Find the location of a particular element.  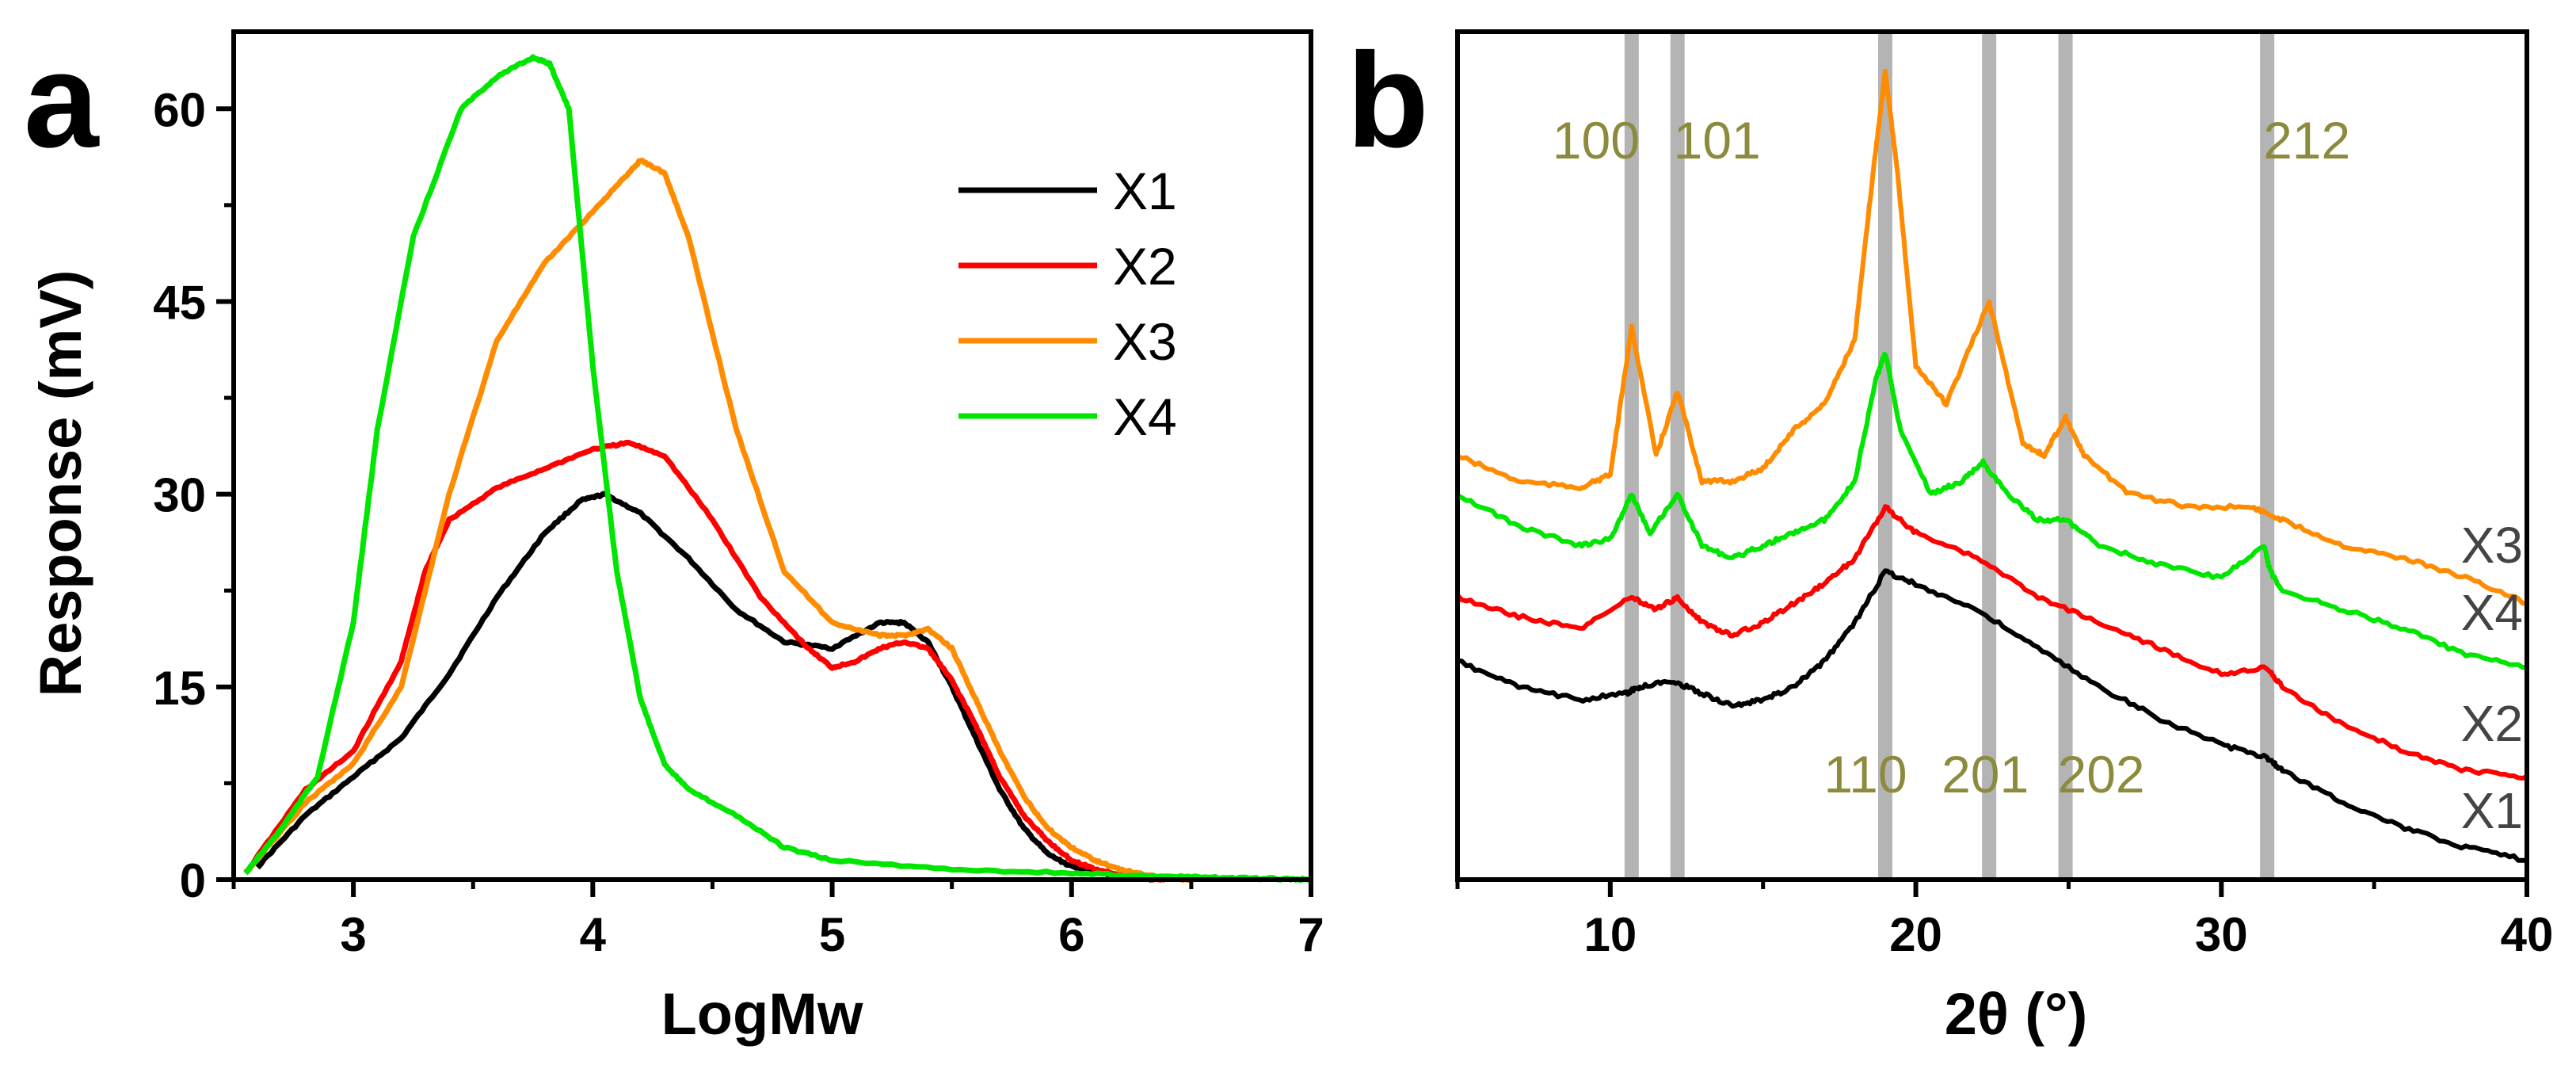

legend-label-x2: X2 is located at coordinates (1145, 267).